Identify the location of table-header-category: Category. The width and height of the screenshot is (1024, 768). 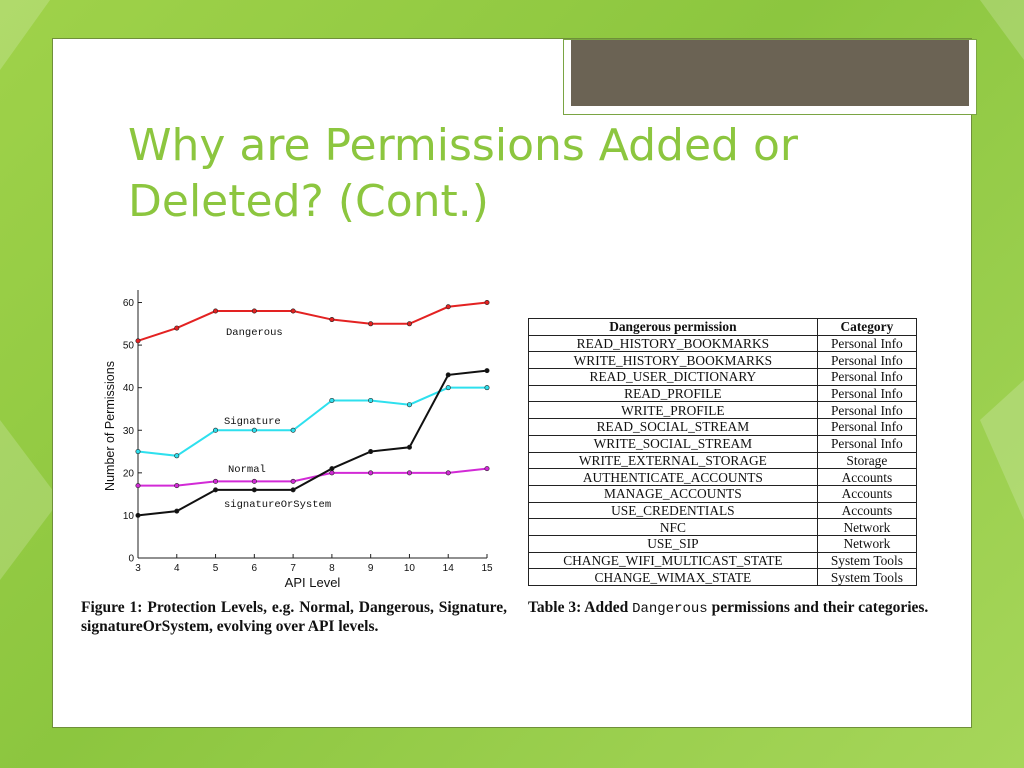
(867, 327).